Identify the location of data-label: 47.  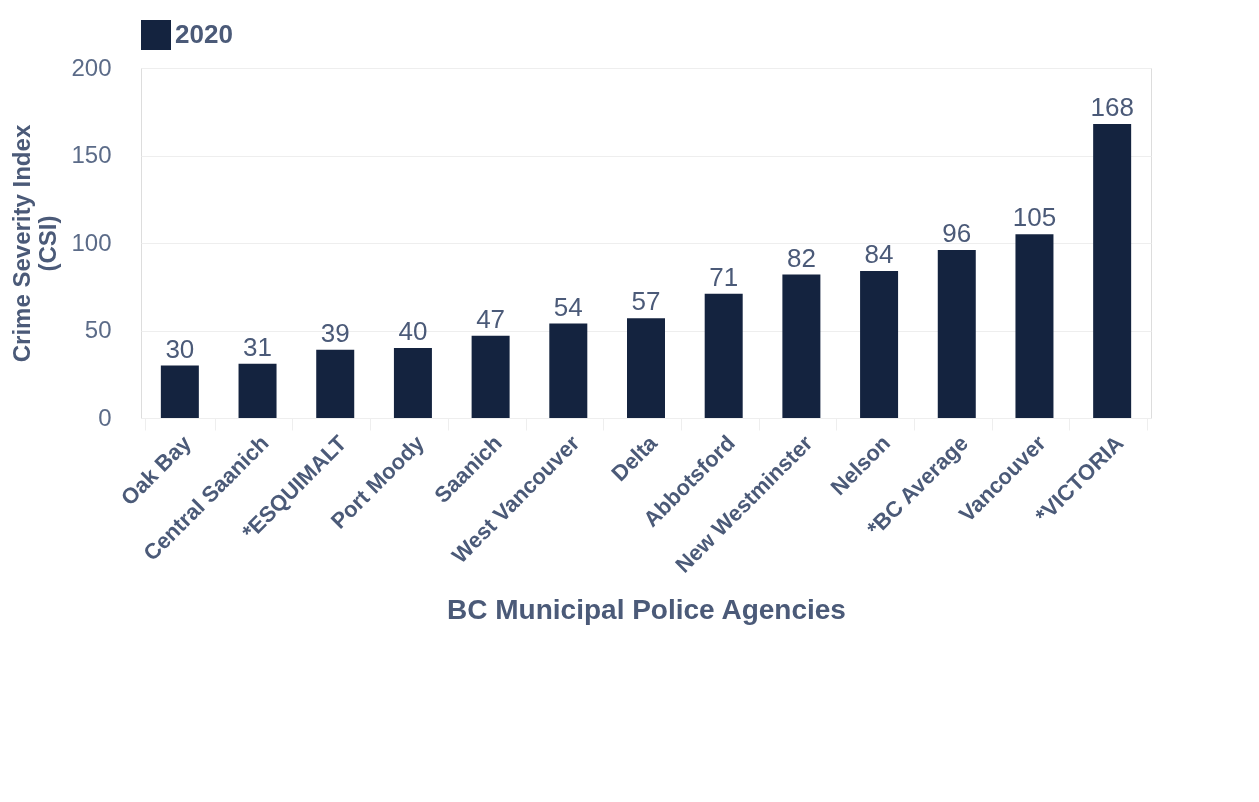
(491, 318).